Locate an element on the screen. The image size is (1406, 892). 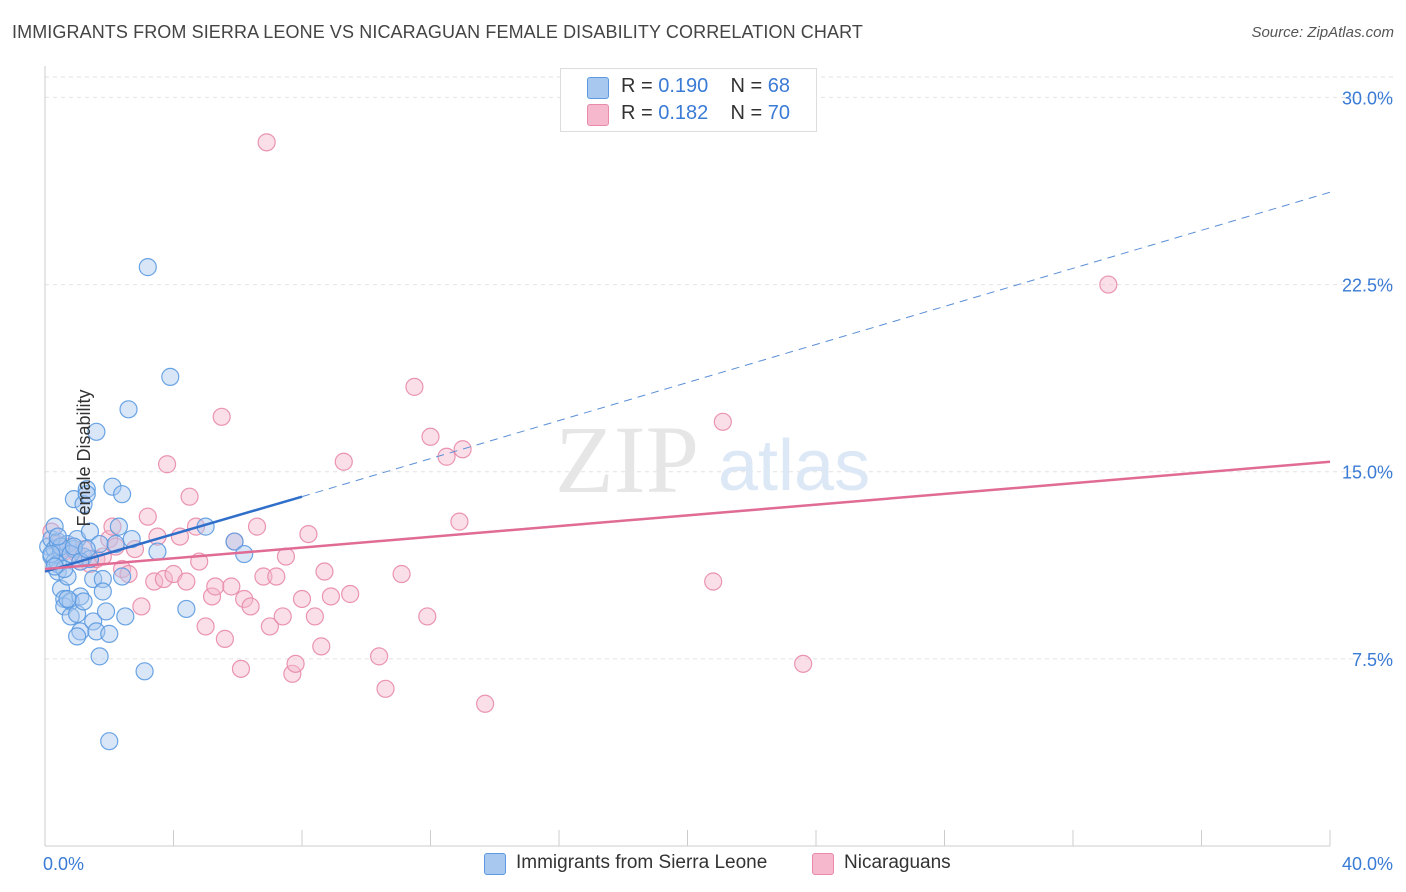
correlation-legend: R = 0.190 N = 68 R = 0.182 N = 70 is located at coordinates (688, 100).